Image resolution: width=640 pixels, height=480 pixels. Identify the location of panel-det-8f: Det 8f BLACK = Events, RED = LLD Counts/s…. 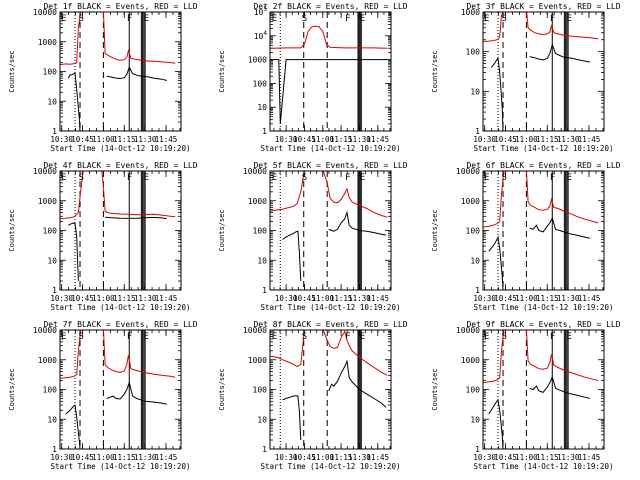
(313, 395).